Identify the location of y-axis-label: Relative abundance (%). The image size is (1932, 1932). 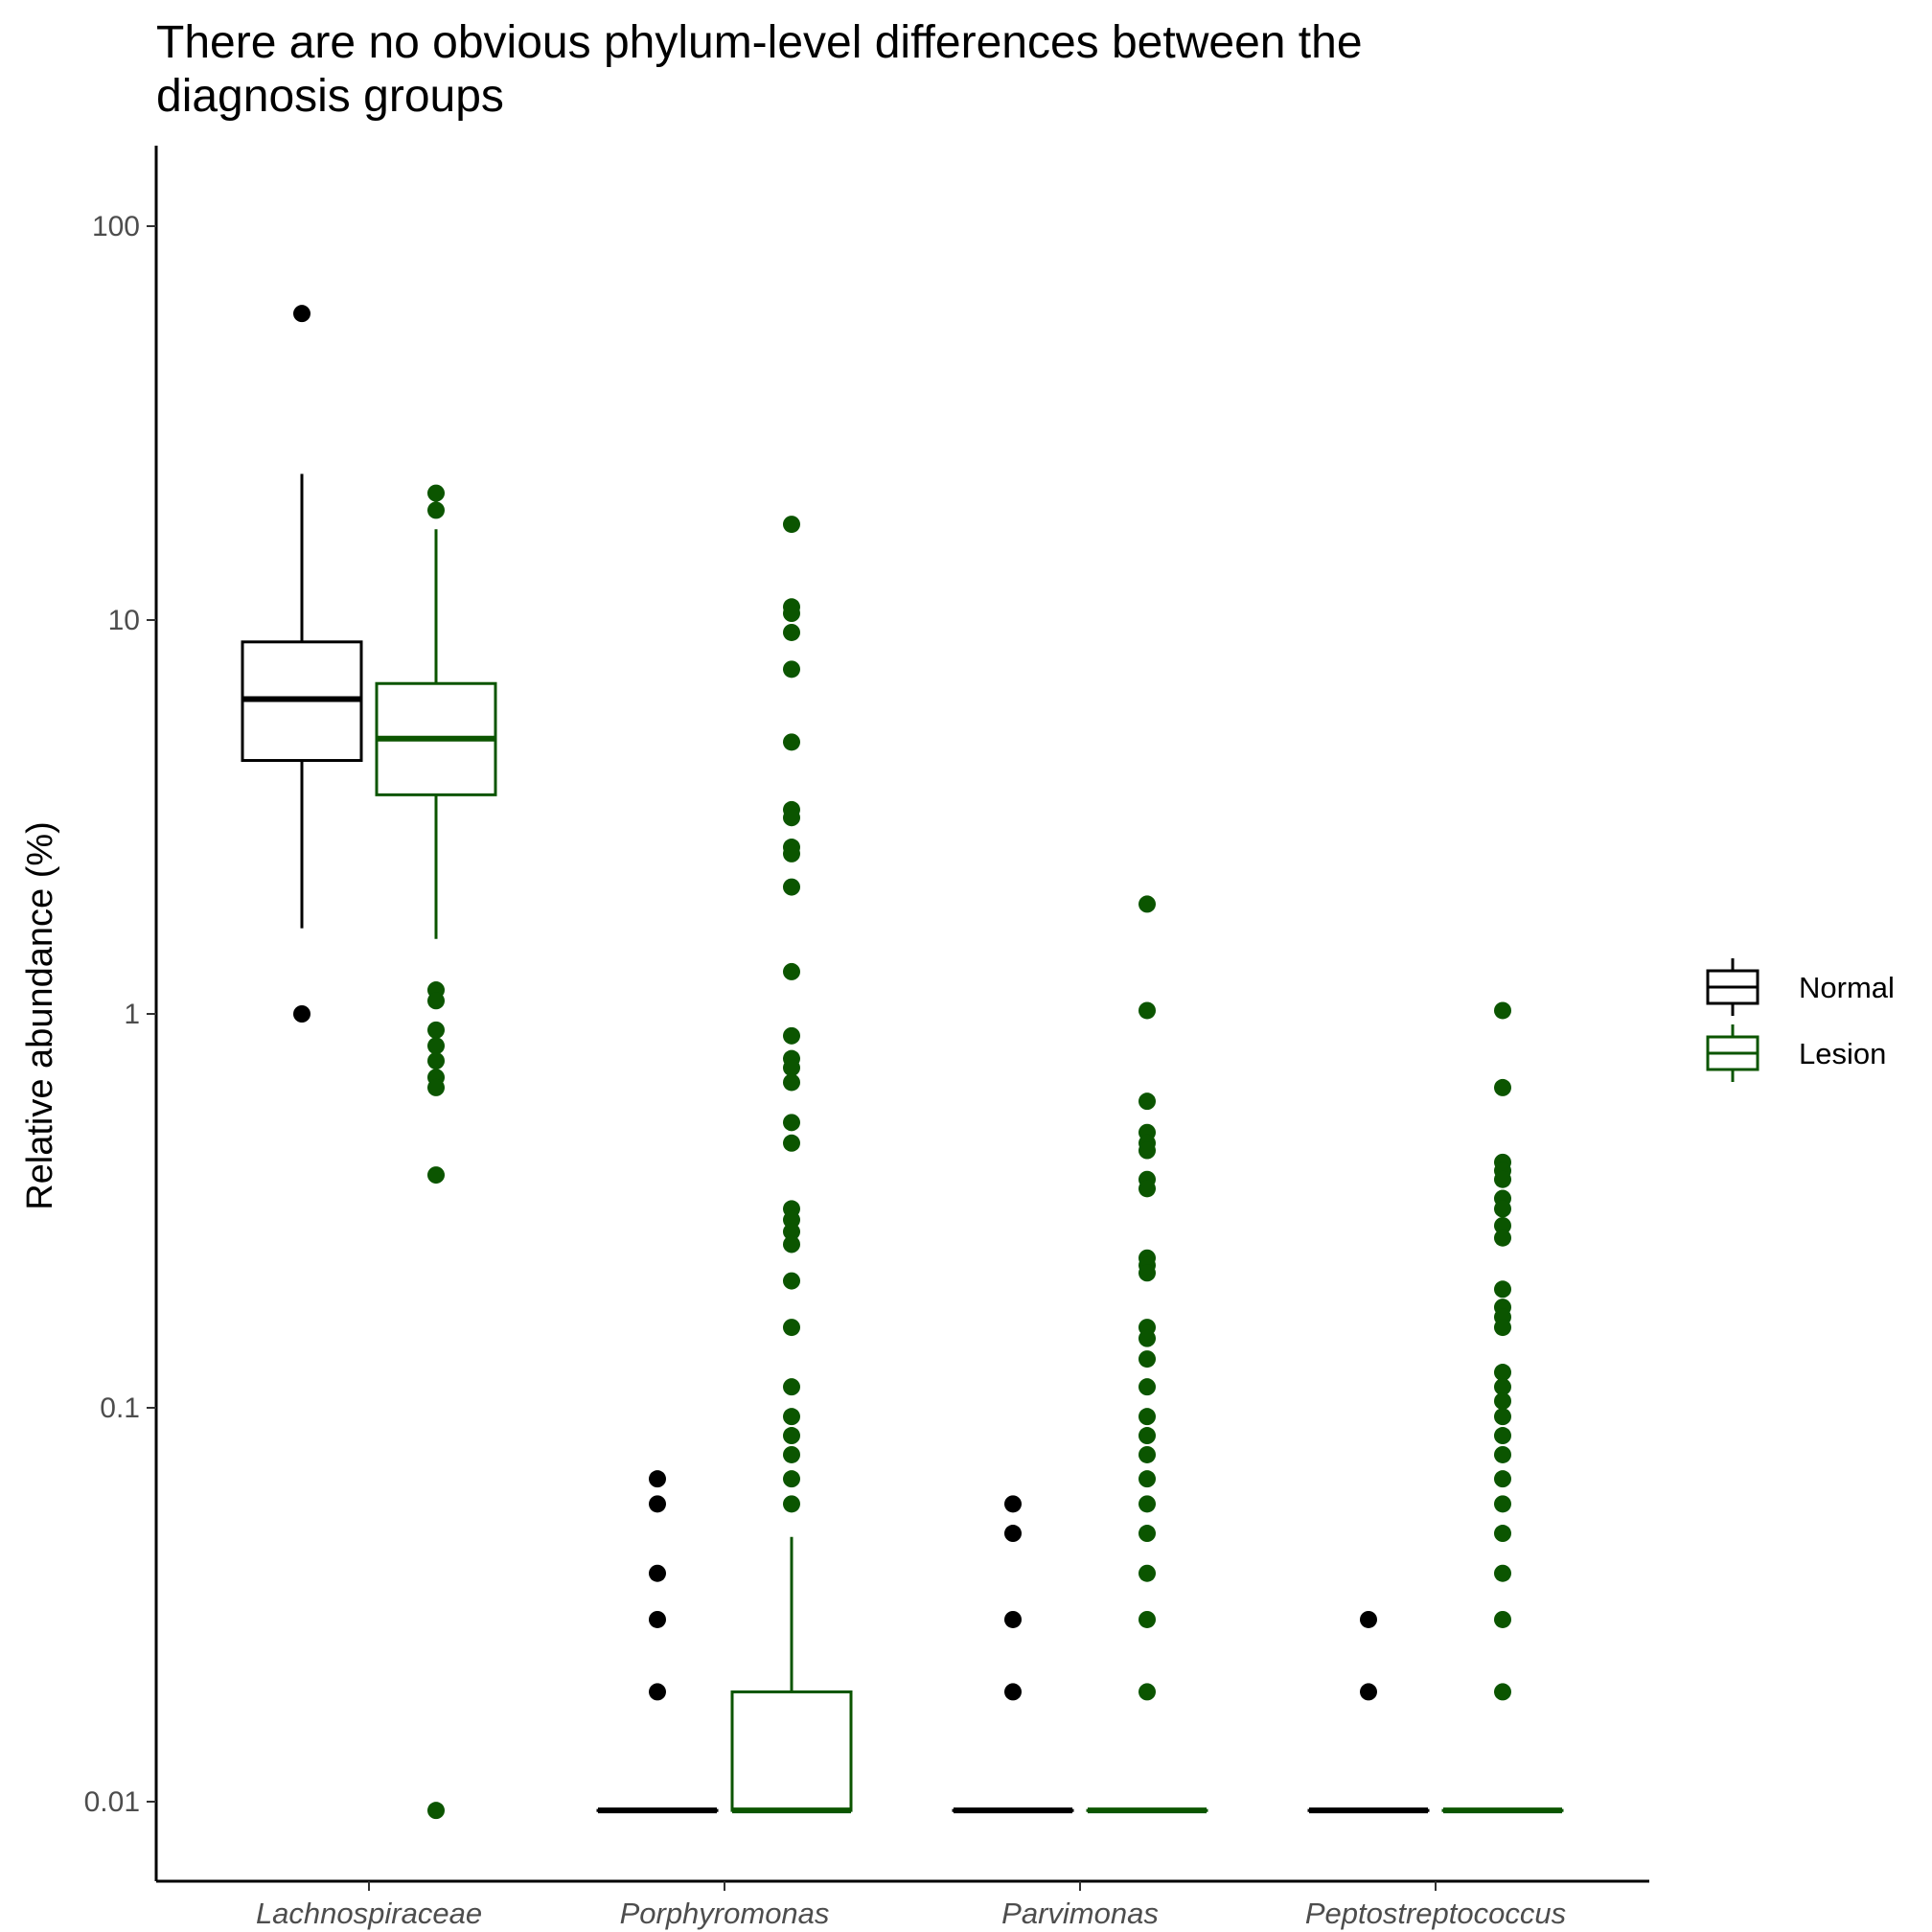
(40, 1016).